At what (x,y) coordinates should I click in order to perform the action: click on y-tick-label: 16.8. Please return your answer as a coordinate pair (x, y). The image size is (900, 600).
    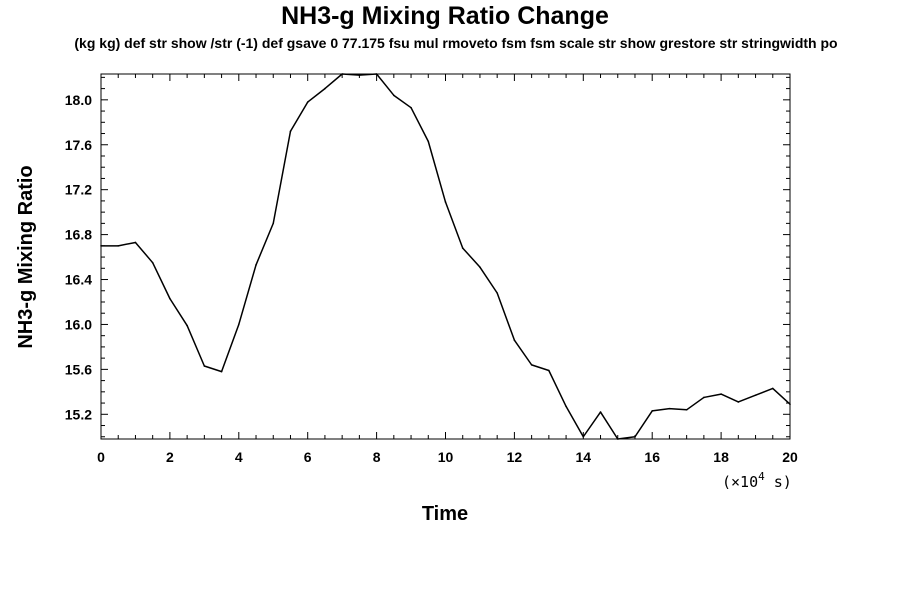
    Looking at the image, I should click on (78, 235).